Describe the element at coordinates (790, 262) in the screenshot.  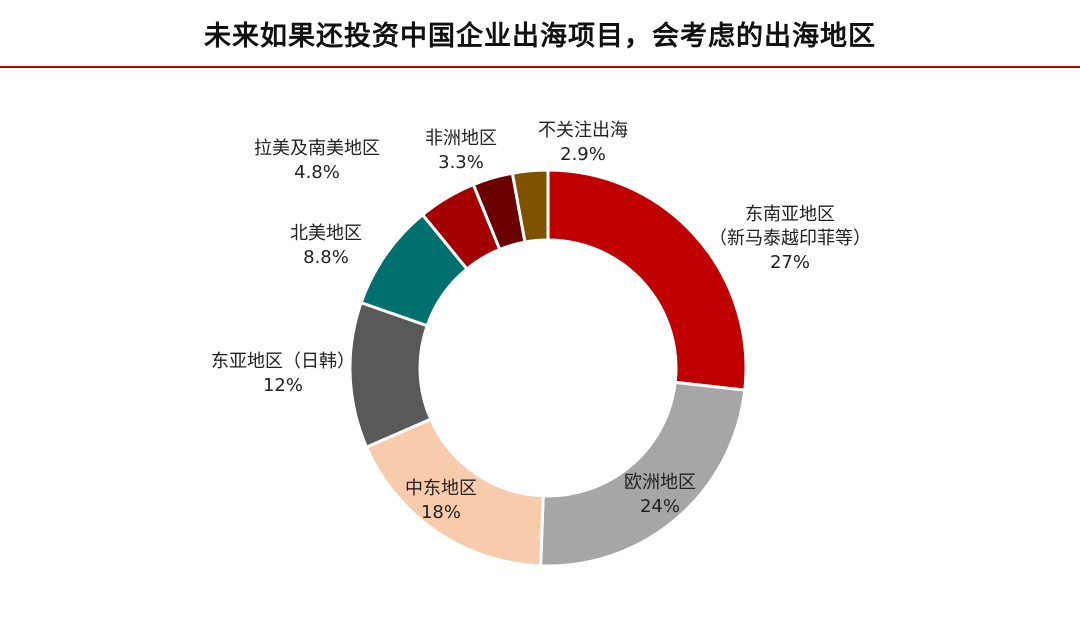
I see `slice-value-label-0: 27%` at that location.